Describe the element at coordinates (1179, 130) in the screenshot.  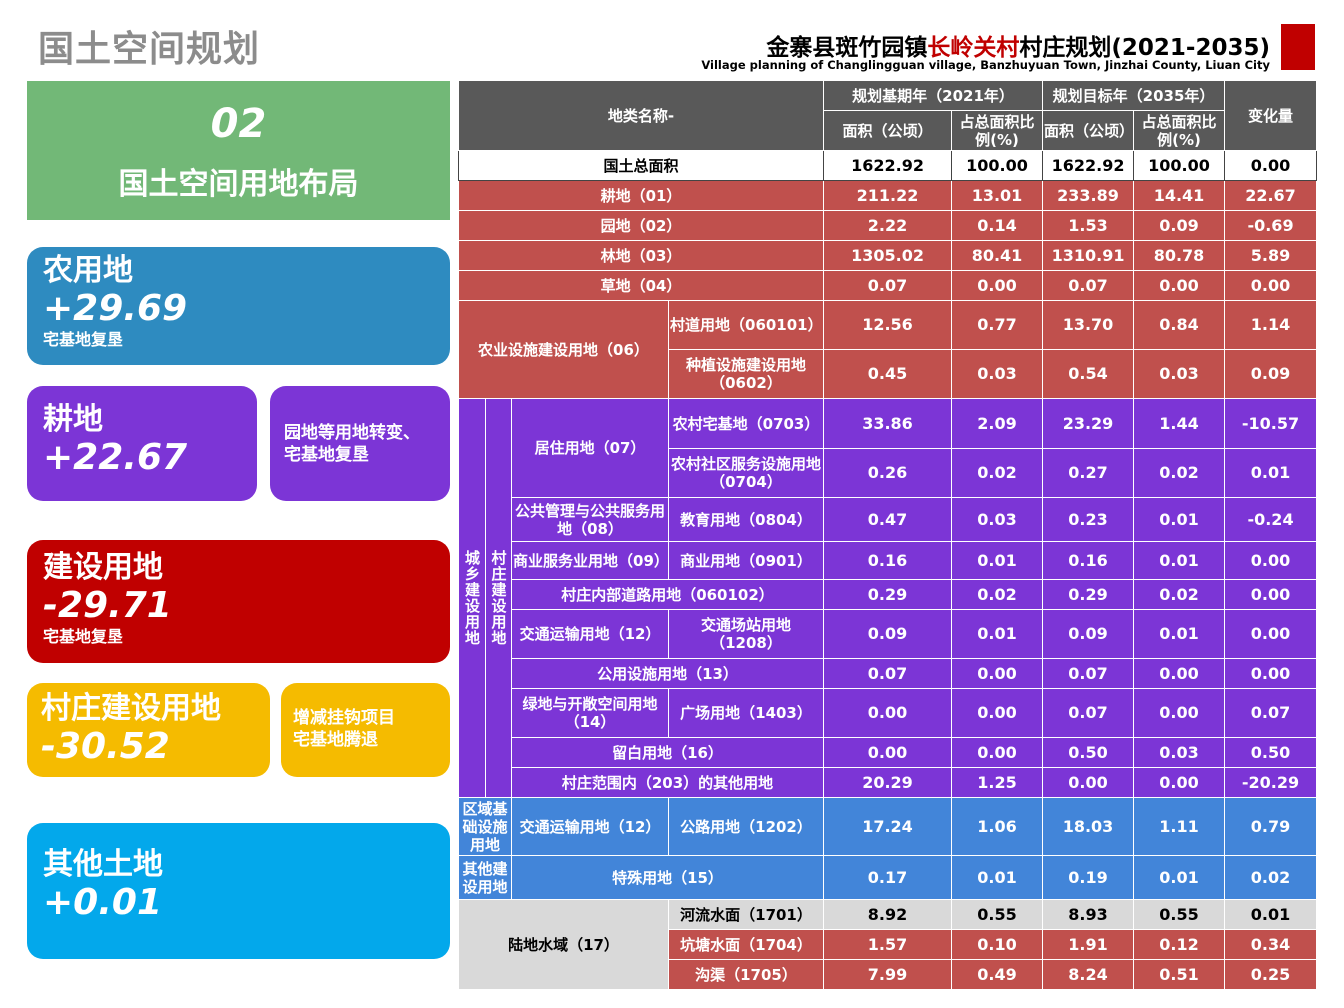
I see `col-header-target-share: 占总面积比例(%)` at that location.